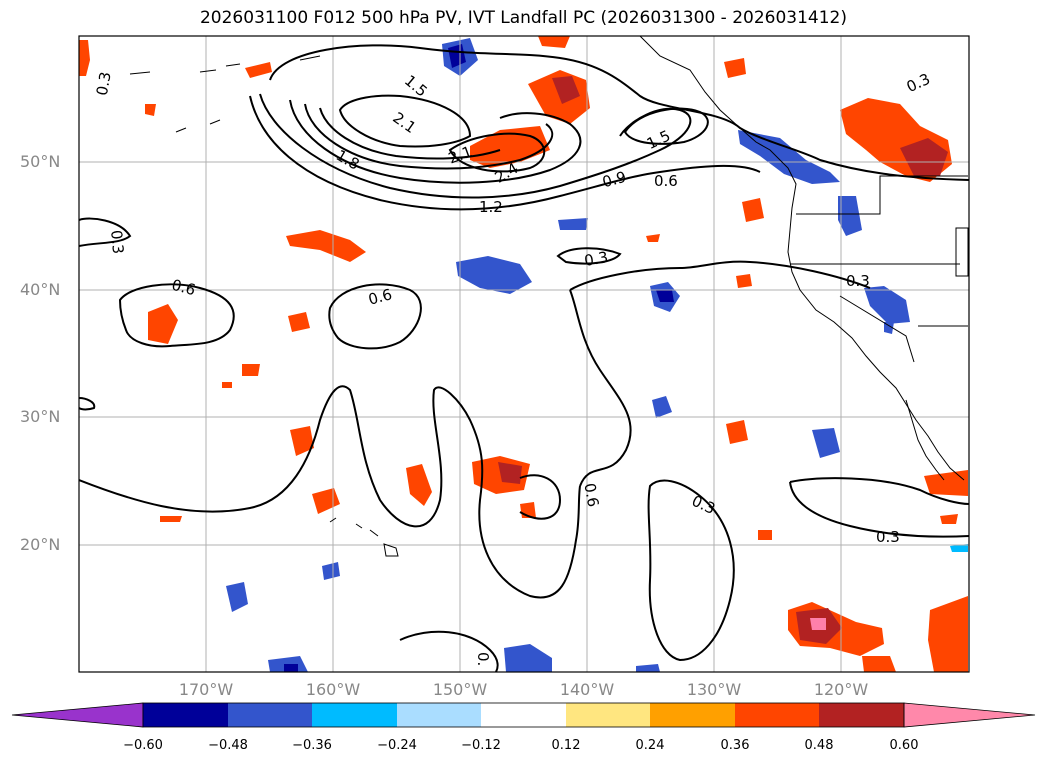 The height and width of the screenshot is (765, 1047). Describe the element at coordinates (40, 161) in the screenshot. I see `lat-label-50n: 50°N` at that location.